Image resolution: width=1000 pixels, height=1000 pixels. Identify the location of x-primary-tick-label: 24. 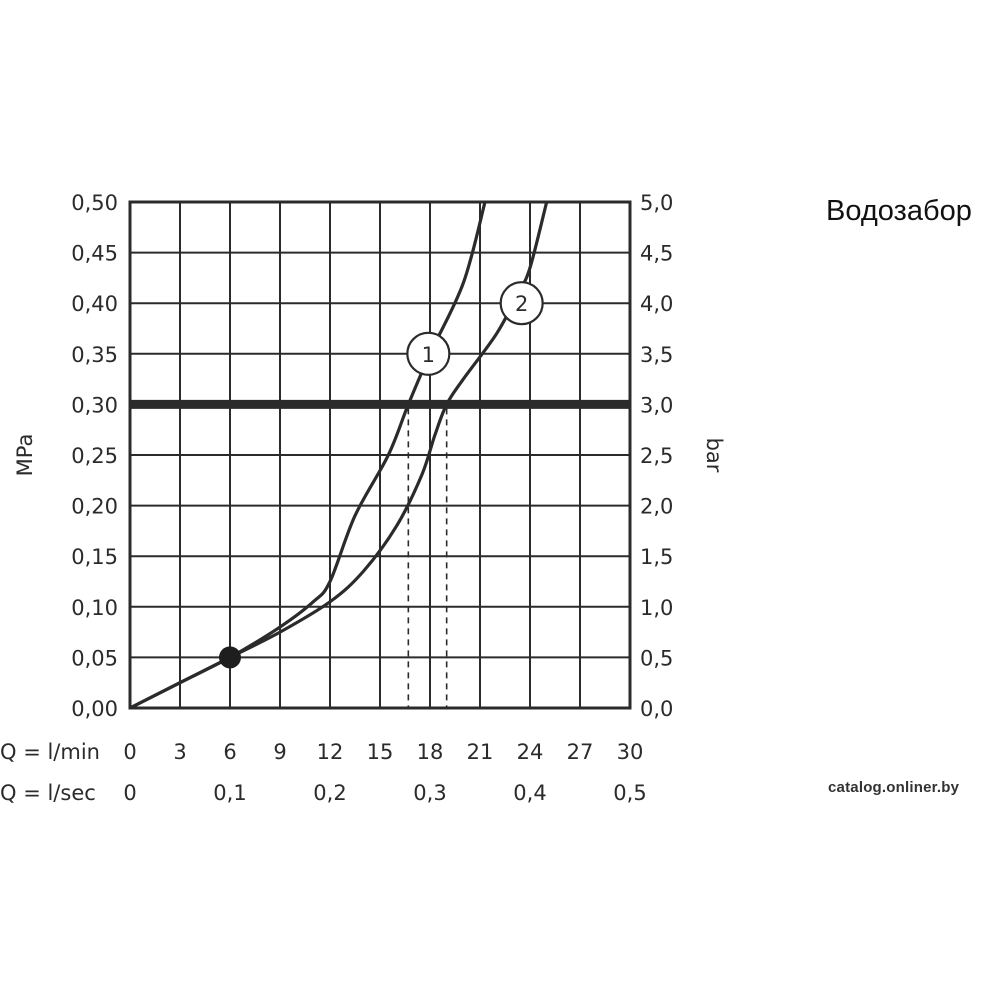
(530, 752).